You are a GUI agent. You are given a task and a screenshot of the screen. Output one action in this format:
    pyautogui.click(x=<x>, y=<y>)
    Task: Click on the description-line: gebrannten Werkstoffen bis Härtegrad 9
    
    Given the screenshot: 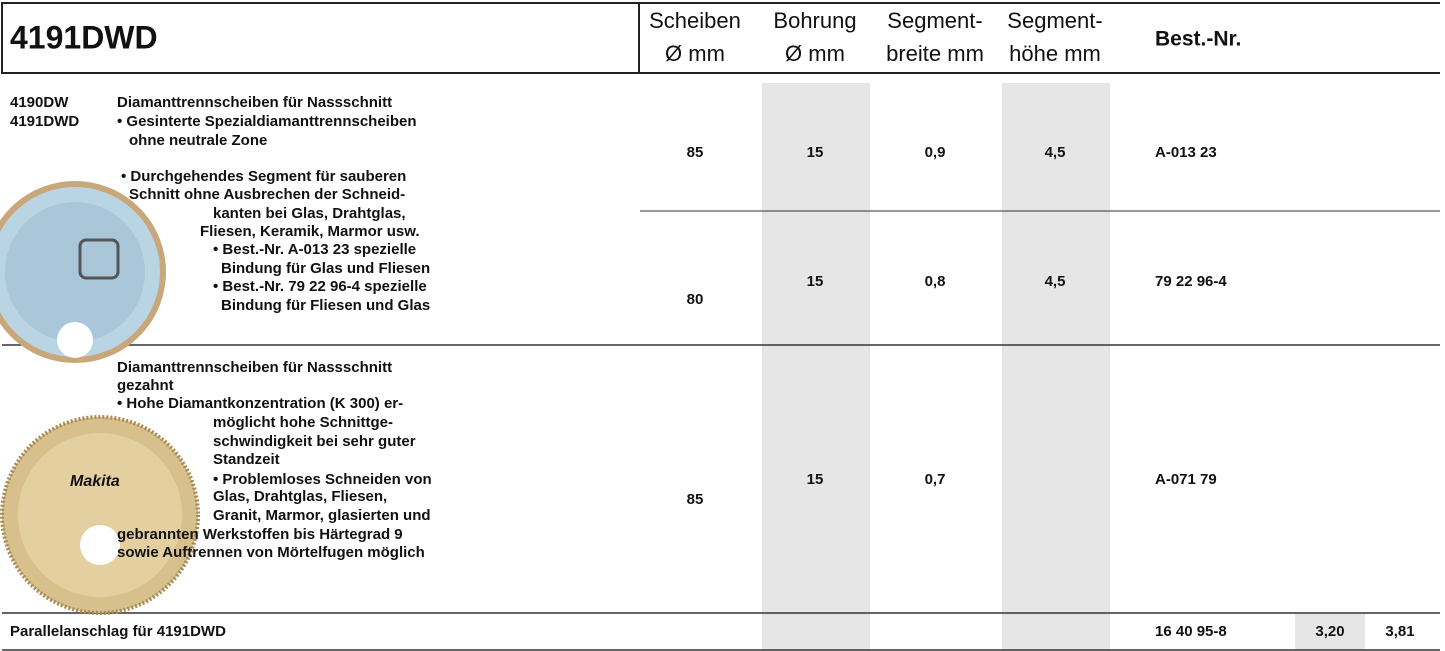 What is the action you would take?
    pyautogui.click(x=260, y=534)
    